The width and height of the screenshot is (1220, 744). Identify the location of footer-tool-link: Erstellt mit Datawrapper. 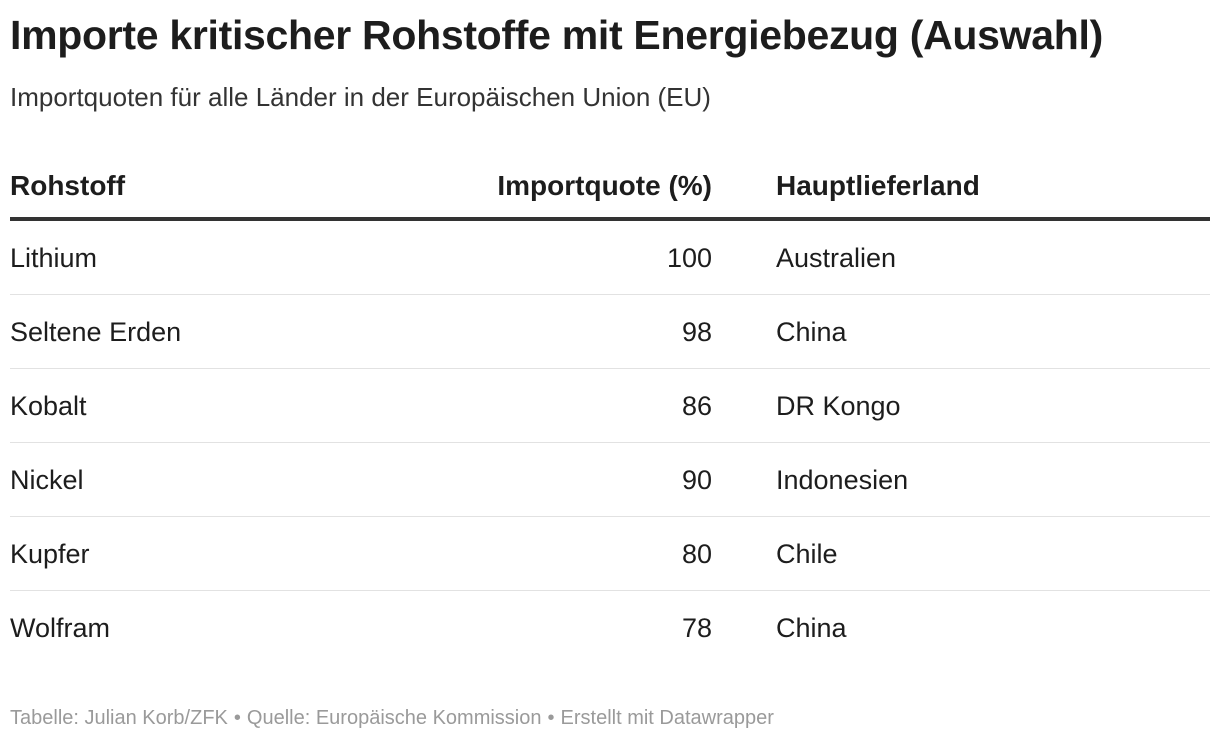
(667, 718).